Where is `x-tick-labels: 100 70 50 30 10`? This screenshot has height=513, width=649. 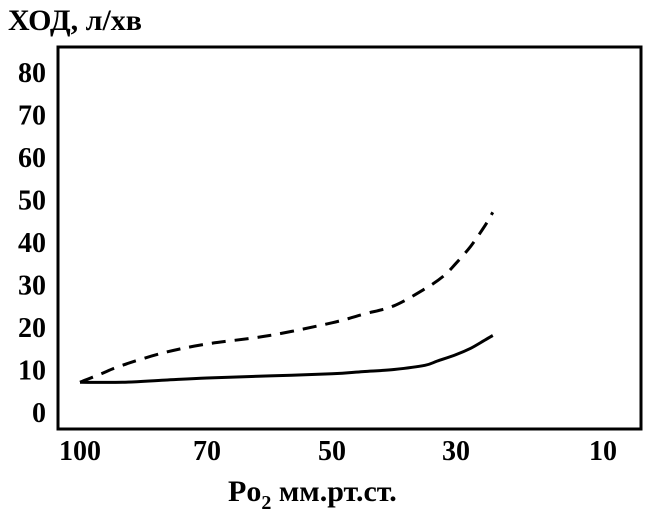
x-tick-labels: 100 70 50 30 10 is located at coordinates (338, 451).